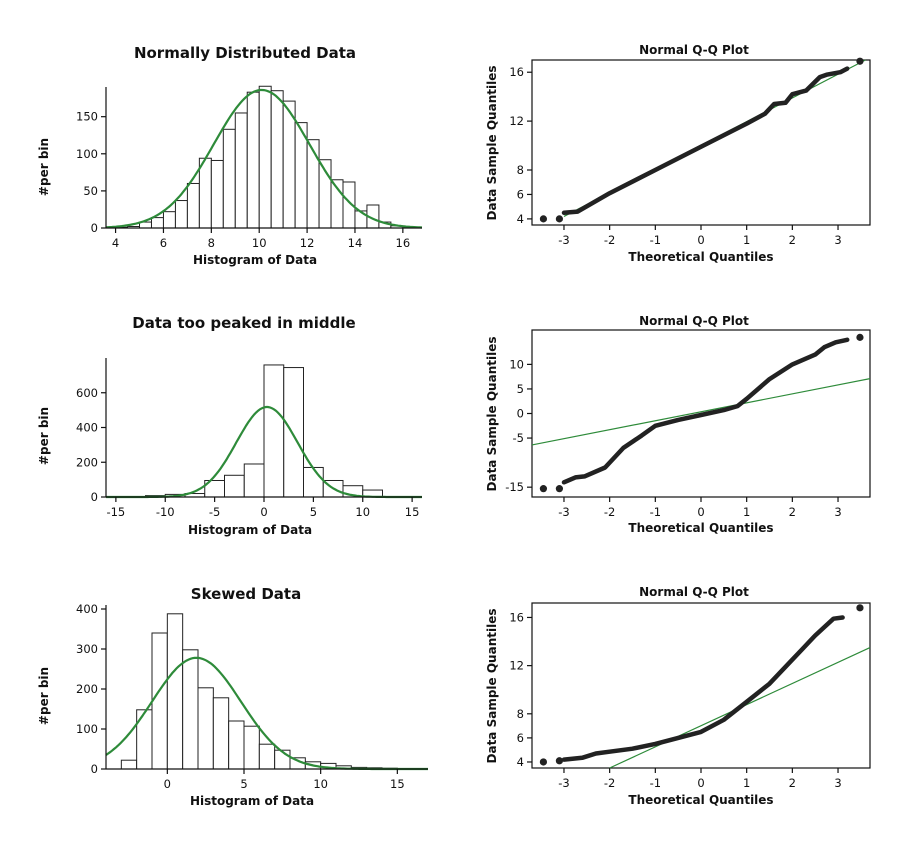 The height and width of the screenshot is (844, 921). I want to click on y-tick-label: -15, so click(514, 487).